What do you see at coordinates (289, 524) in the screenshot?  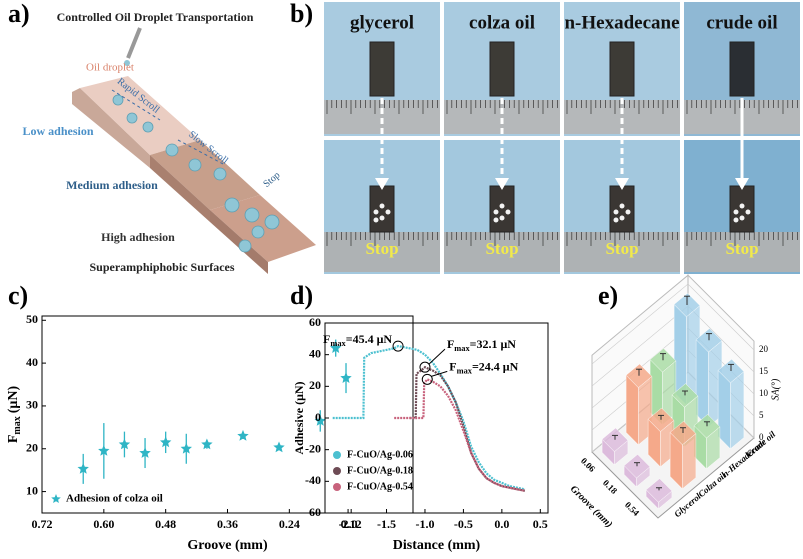 I see `x-tick-label: 0.24` at bounding box center [289, 524].